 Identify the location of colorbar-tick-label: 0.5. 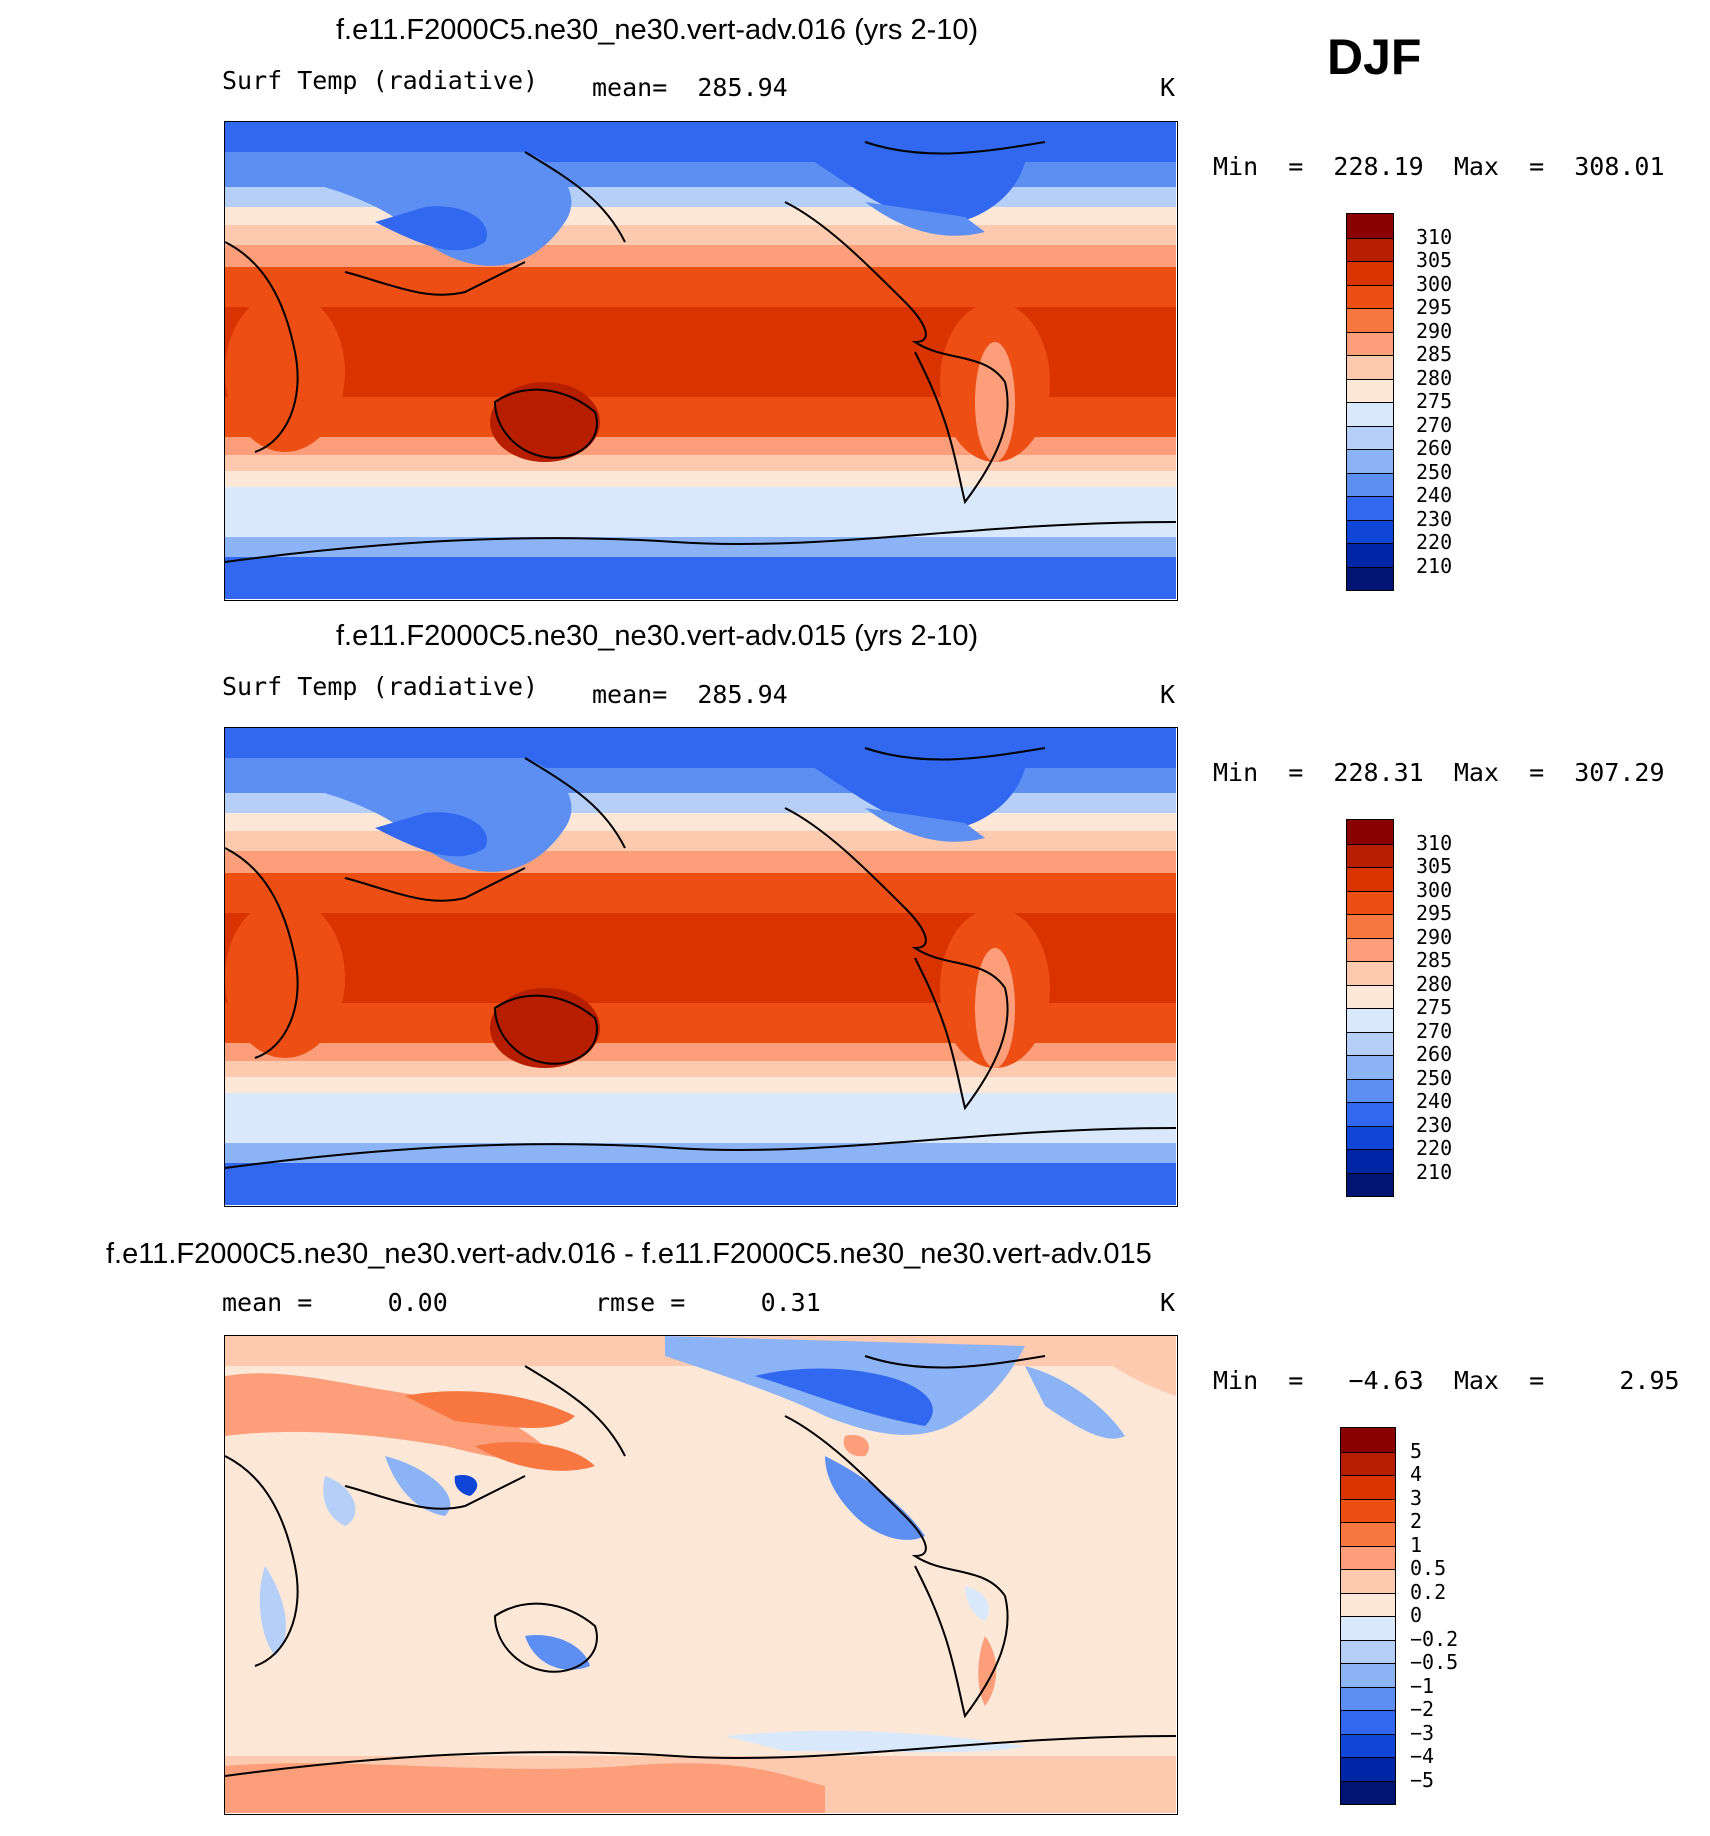
(1428, 1568).